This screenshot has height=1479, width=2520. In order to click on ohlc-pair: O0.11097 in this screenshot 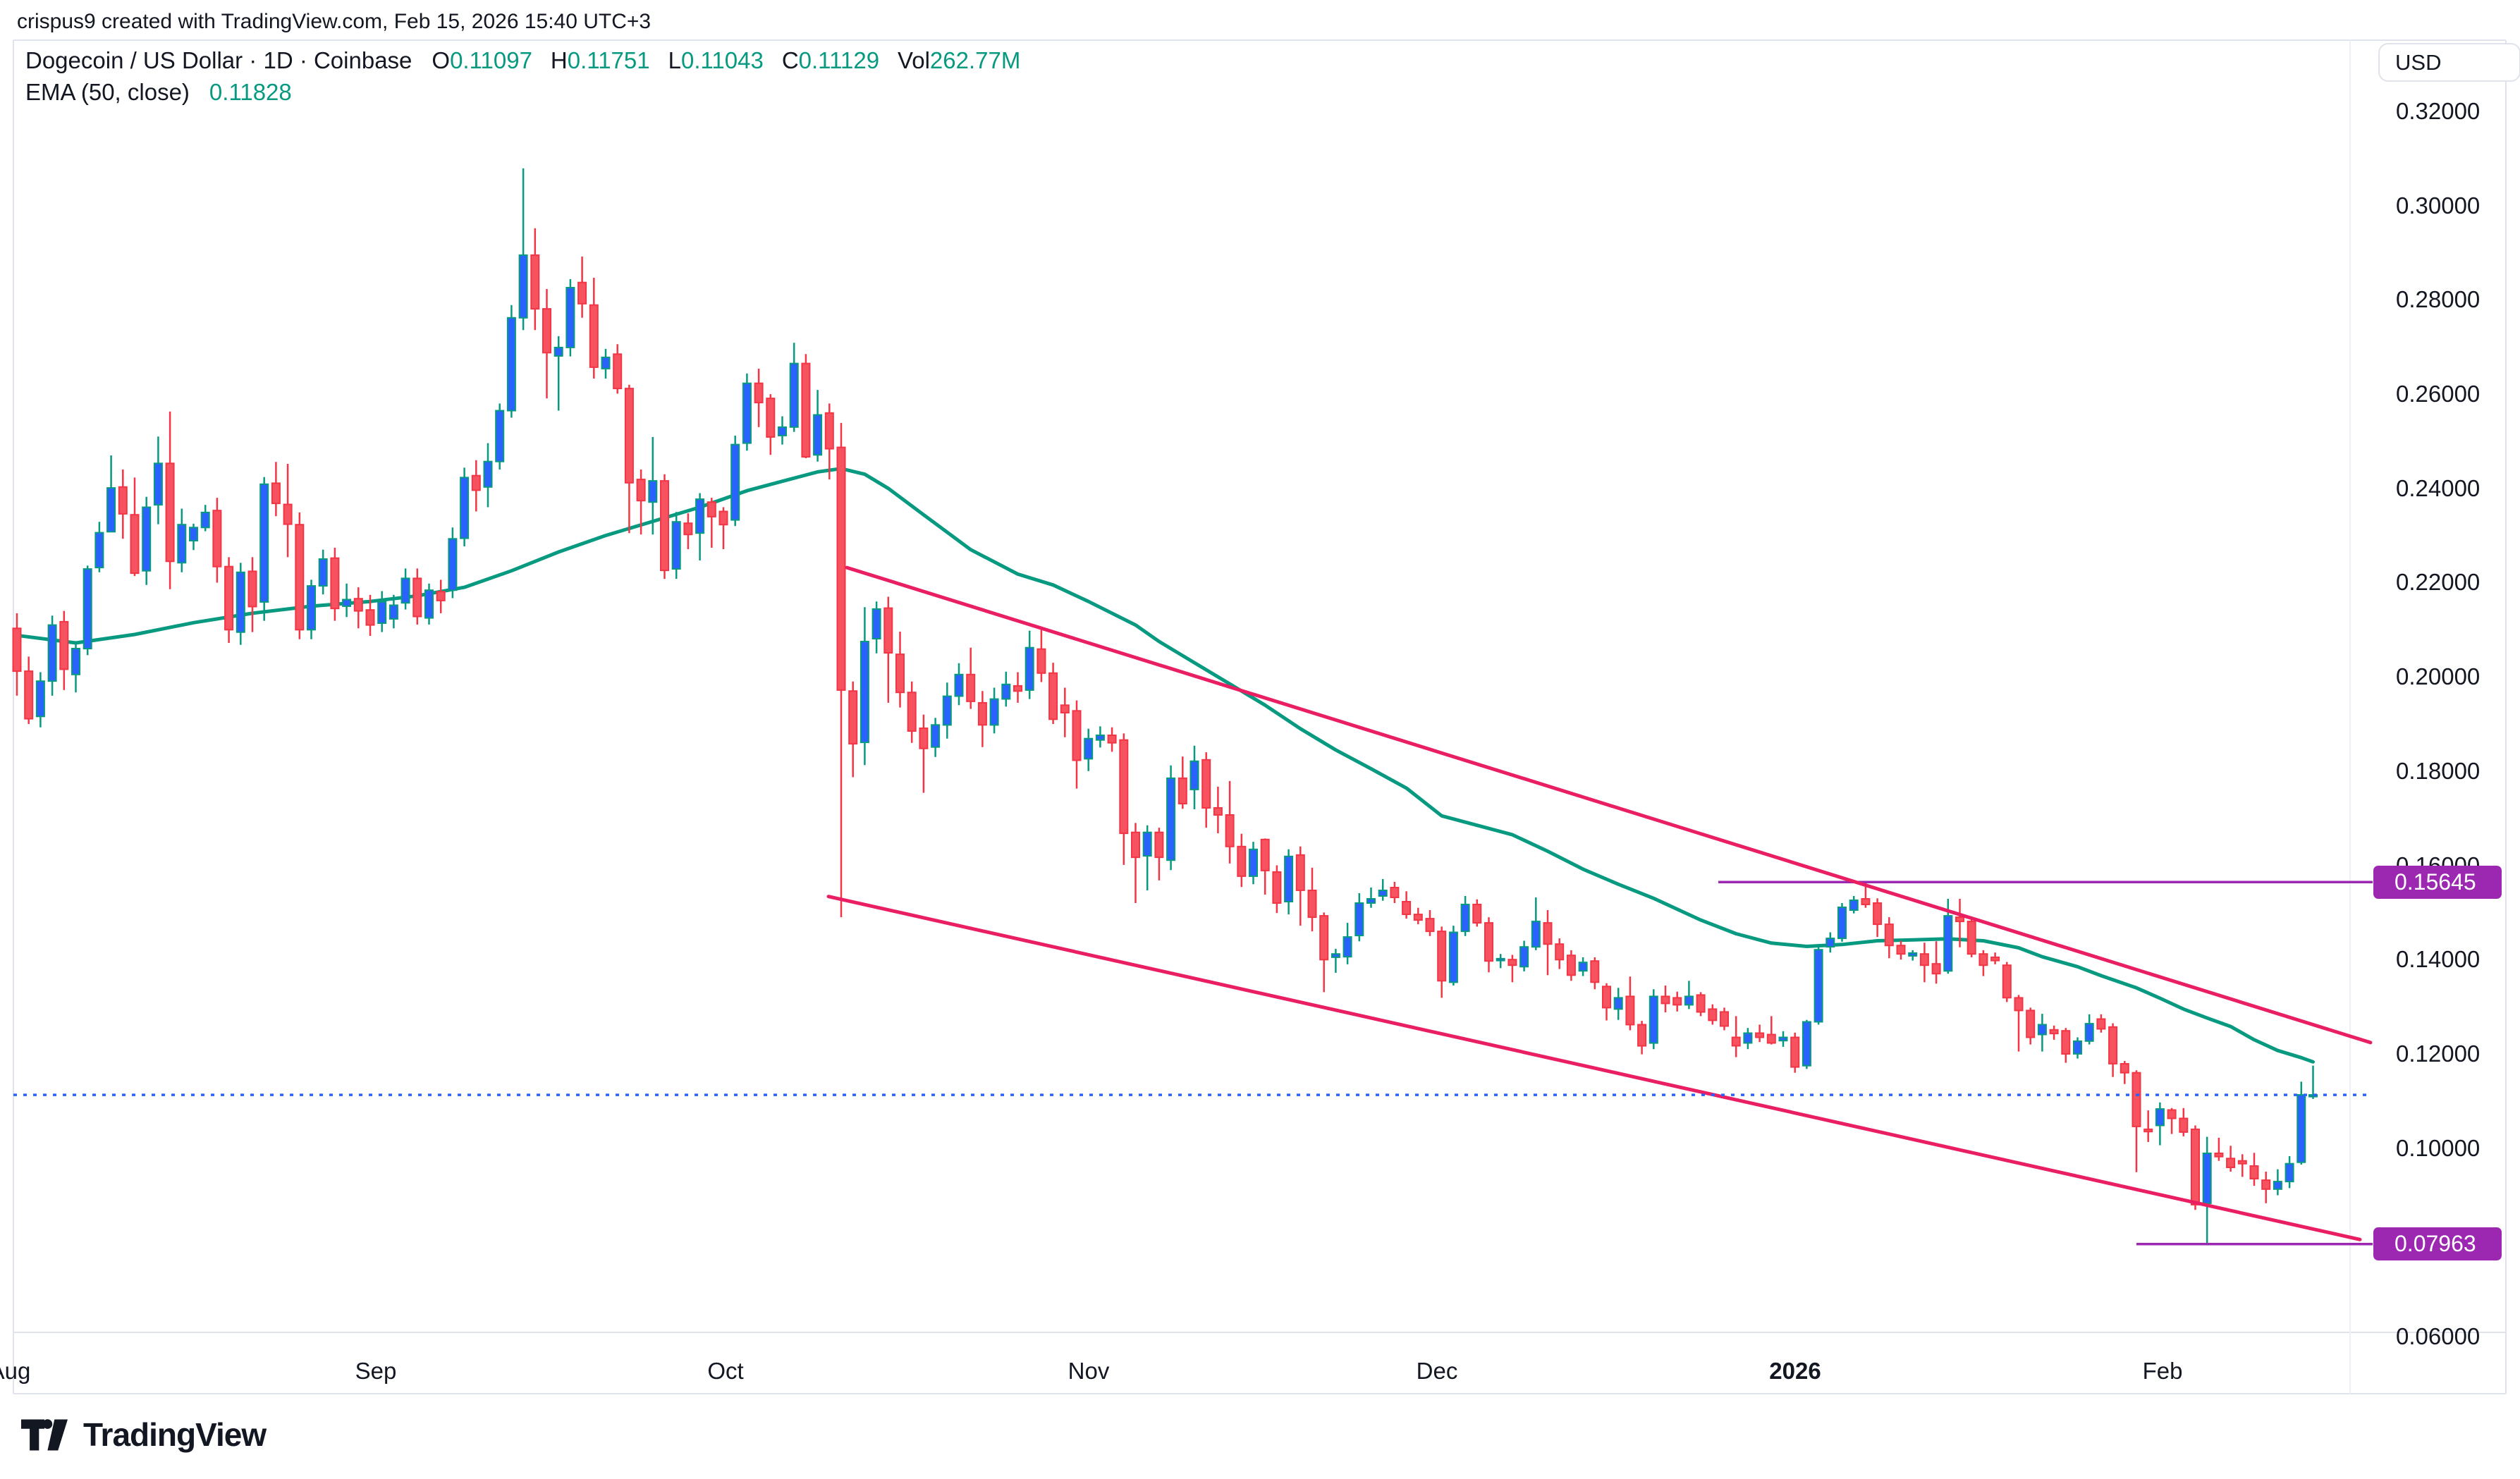, I will do `click(482, 60)`.